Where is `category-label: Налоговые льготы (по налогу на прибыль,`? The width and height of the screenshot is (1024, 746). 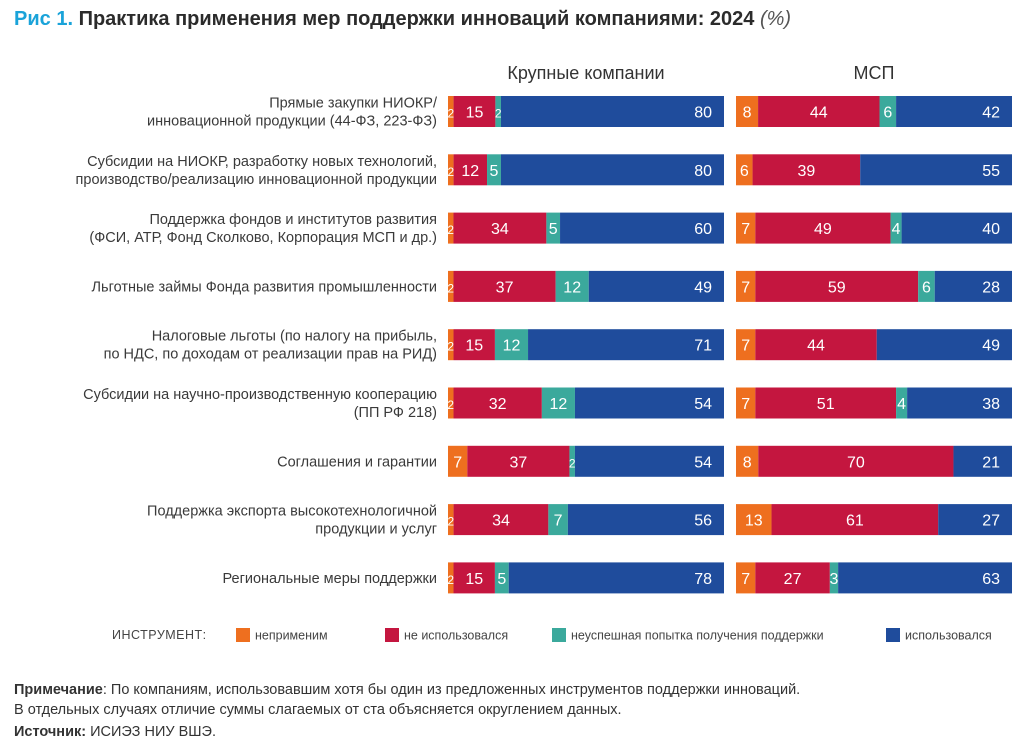 category-label: Налоговые льготы (по налогу на прибыль, is located at coordinates (294, 337).